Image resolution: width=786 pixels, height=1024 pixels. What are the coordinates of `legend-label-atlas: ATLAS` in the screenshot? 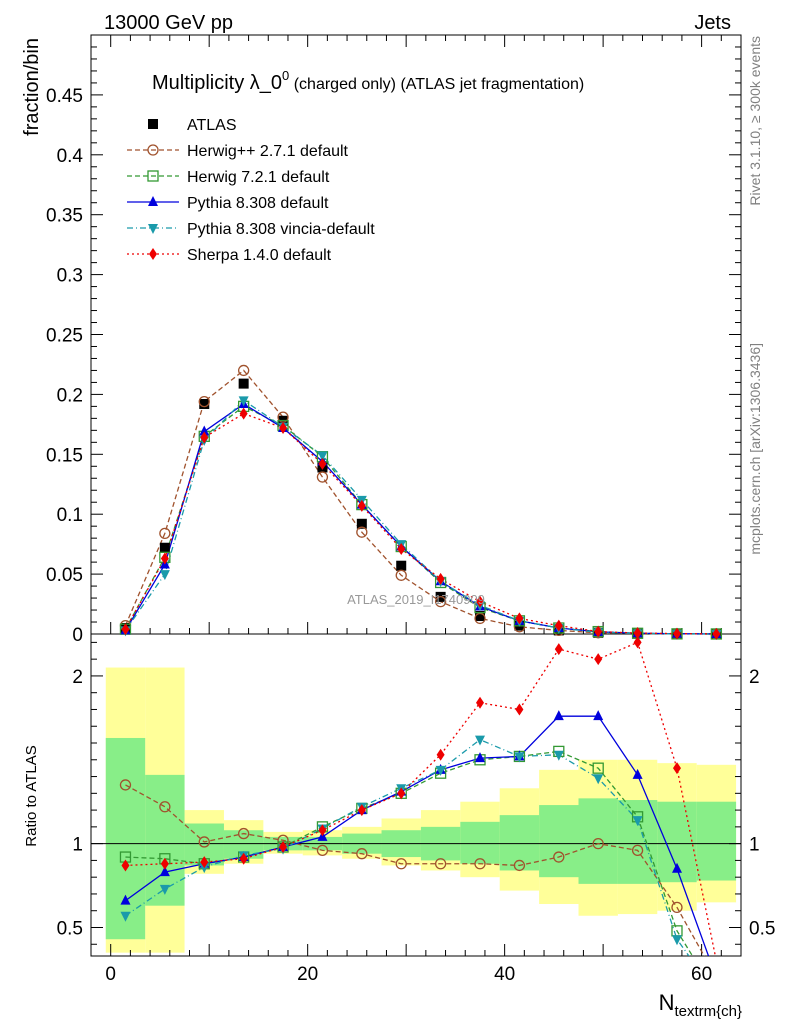 It's located at (212, 125).